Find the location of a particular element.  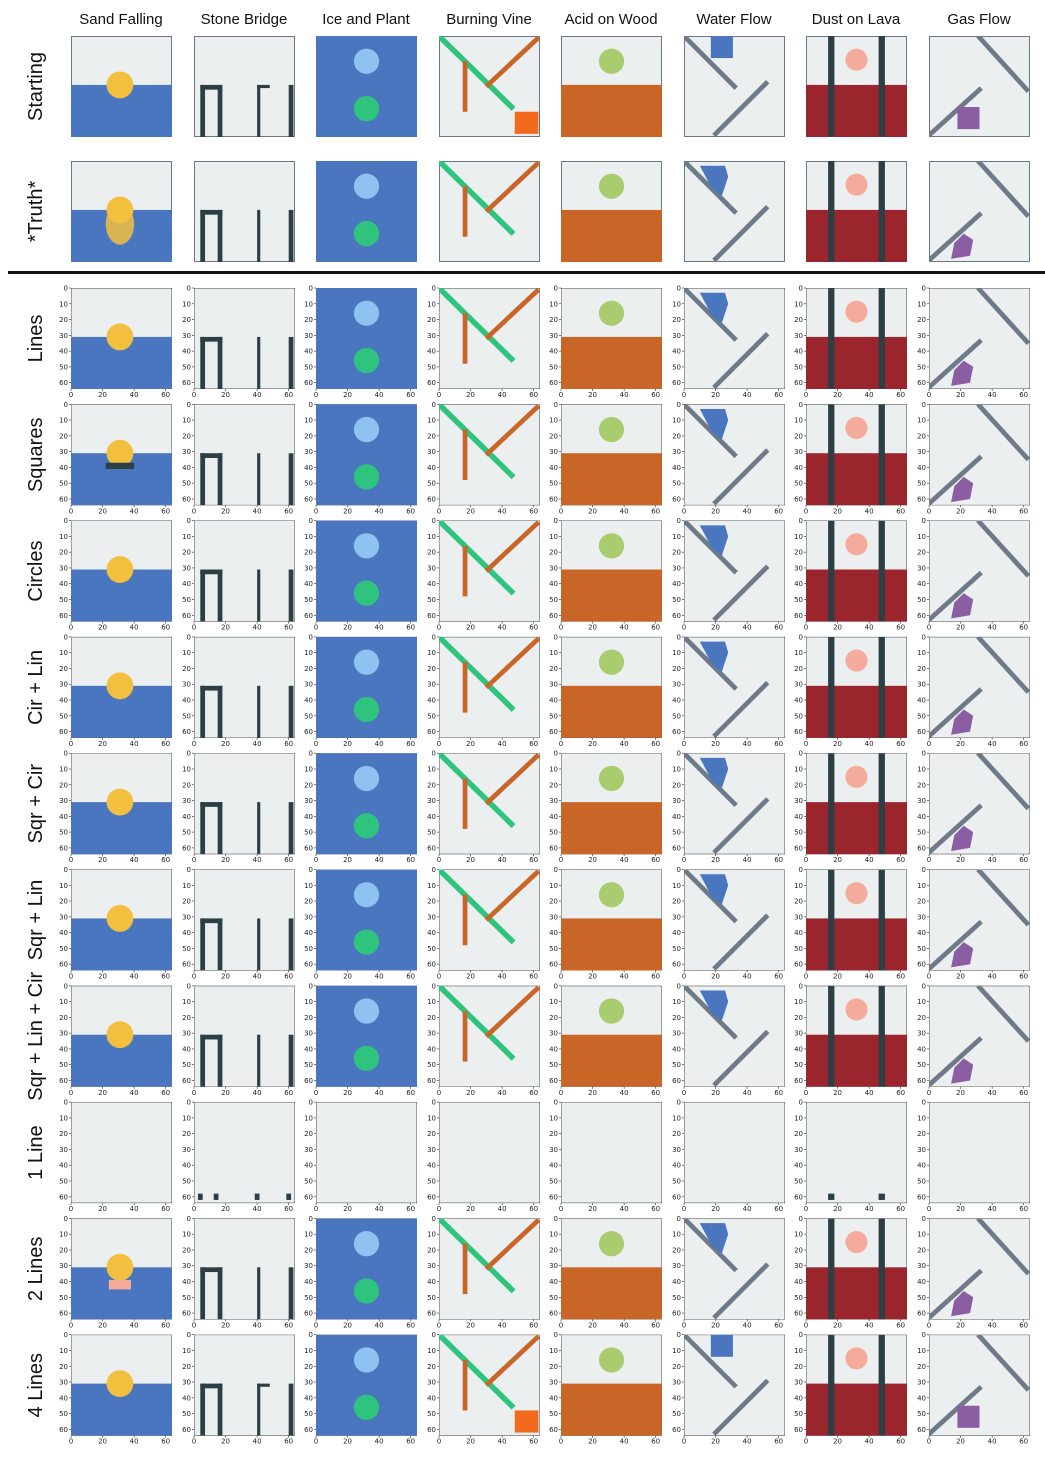

water-spill is located at coordinates (714, 424).